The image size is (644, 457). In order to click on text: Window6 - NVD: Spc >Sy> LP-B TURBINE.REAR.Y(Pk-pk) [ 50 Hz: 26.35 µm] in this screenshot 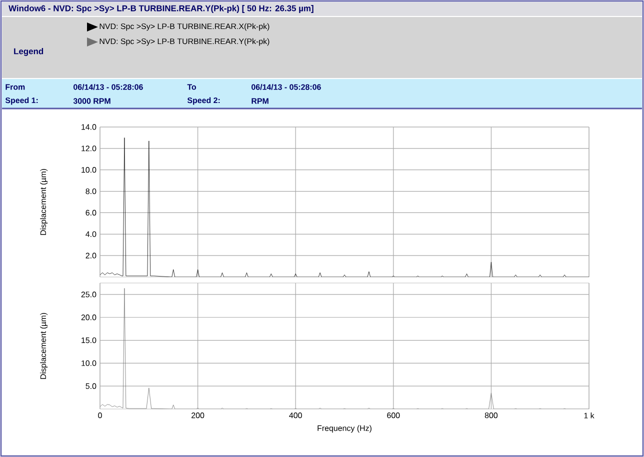, I will do `click(161, 9)`.